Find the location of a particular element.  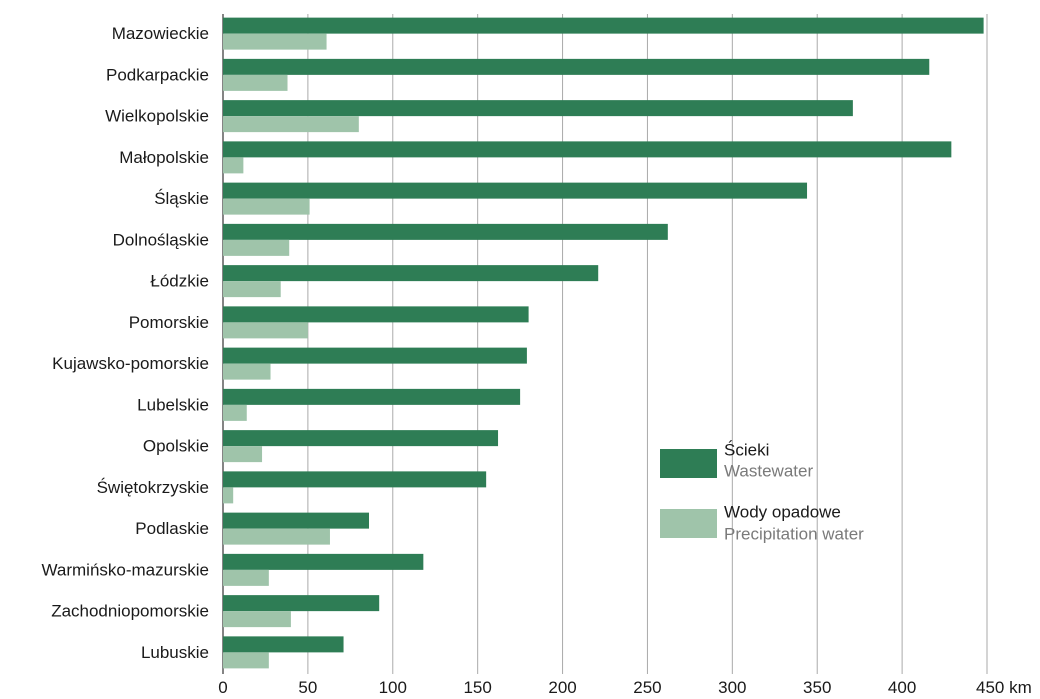

legend-swatch-precipitation is located at coordinates (688, 523).